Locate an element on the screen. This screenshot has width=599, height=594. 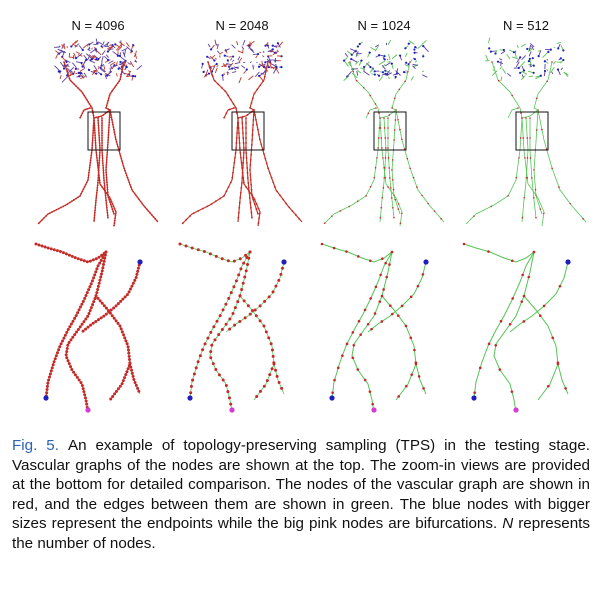
vascular-graph is located at coordinates (242, 144).